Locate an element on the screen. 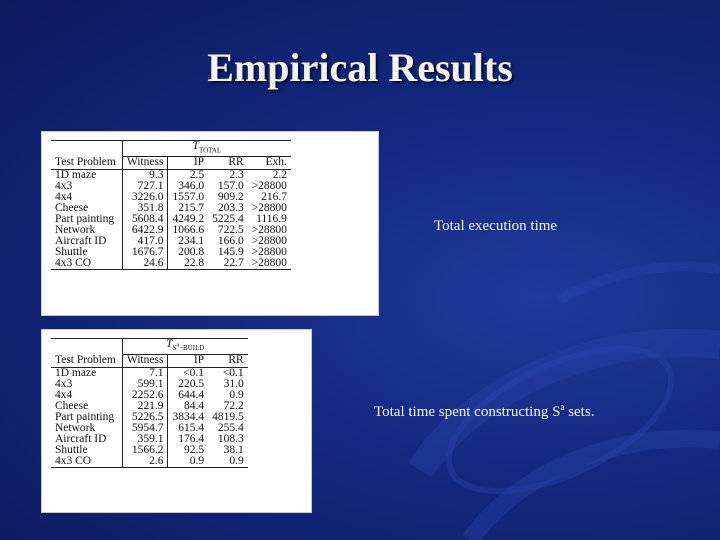 Image resolution: width=720 pixels, height=540 pixels. total-time-value-cell: 4249.2 is located at coordinates (188, 219).